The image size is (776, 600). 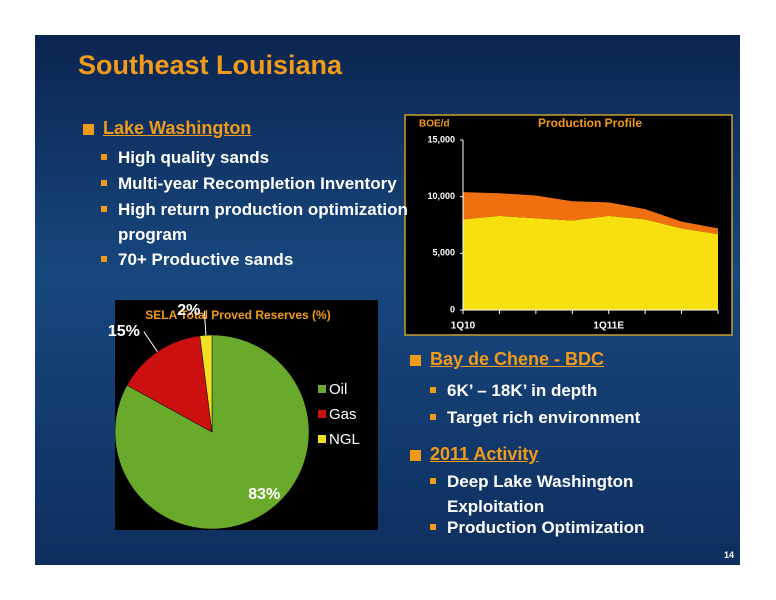 I want to click on y-tick-label: 0, so click(x=452, y=309).